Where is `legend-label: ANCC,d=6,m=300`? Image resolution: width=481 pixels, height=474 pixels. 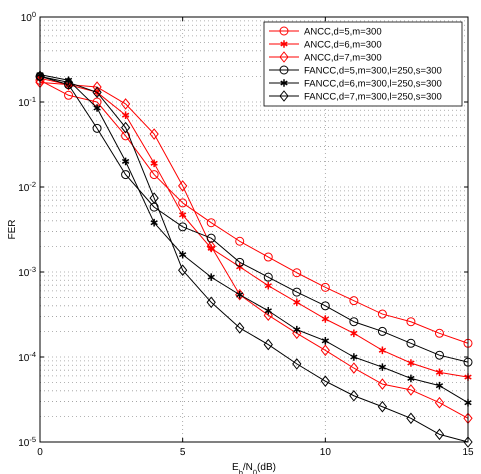
legend-label: ANCC,d=6,m=300 is located at coordinates (343, 45).